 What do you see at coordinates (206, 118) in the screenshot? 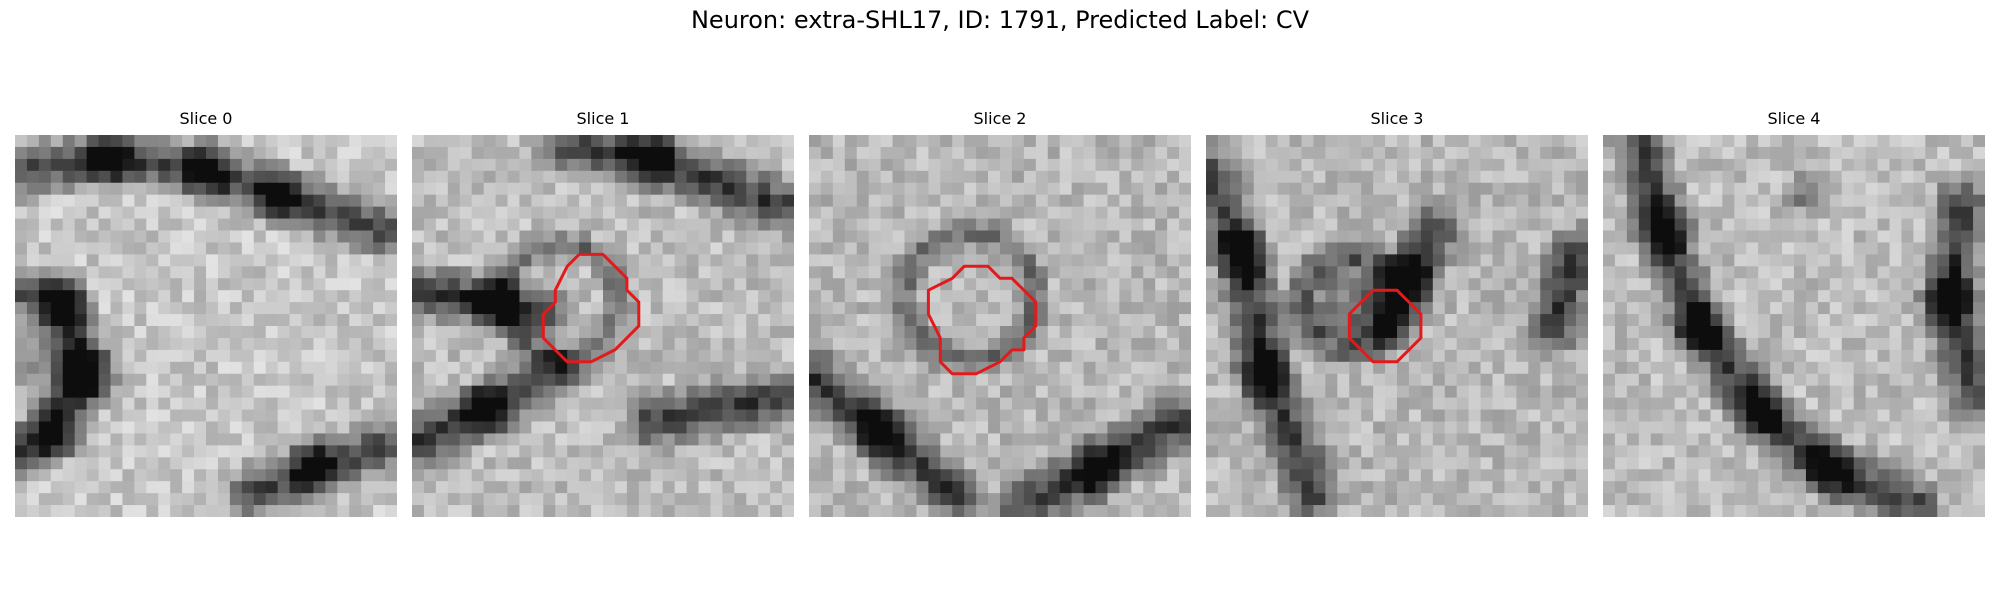
I see `slice-title-0: Slice 0` at bounding box center [206, 118].